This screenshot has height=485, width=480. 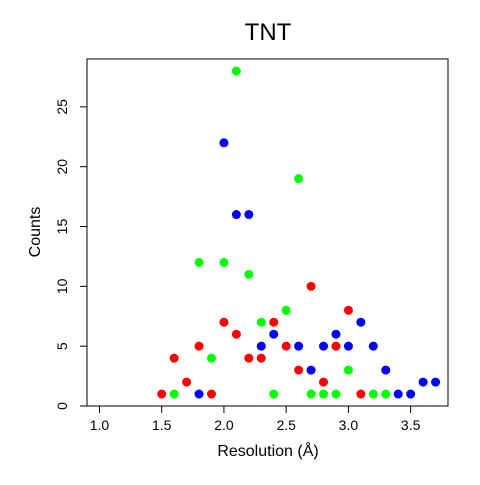 I want to click on y-tick-label: 15, so click(x=62, y=227).